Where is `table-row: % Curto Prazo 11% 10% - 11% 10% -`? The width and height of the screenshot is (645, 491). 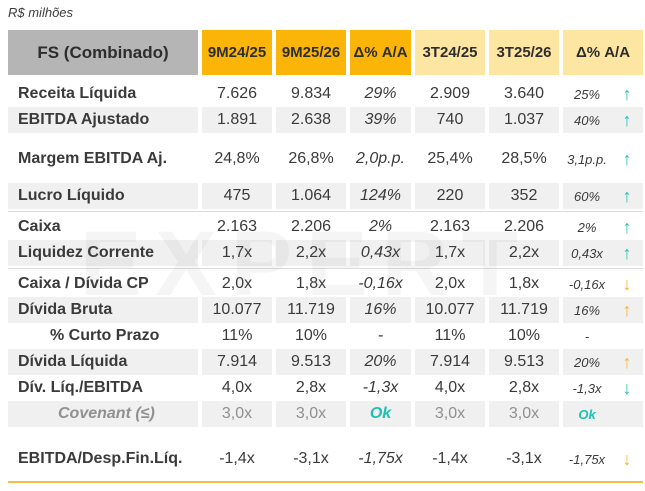
table-row: % Curto Prazo 11% 10% - 11% 10% - is located at coordinates (325, 336).